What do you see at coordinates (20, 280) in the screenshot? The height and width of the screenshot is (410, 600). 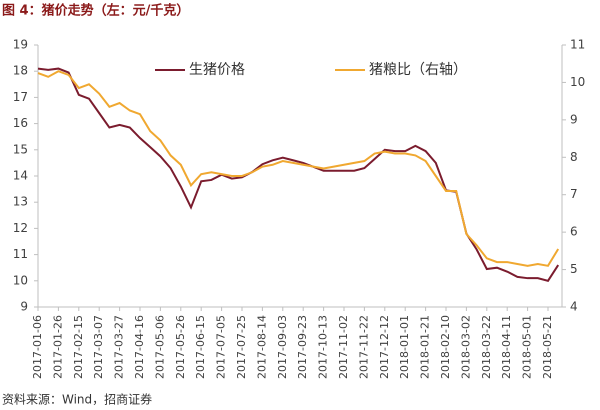 I see `y-tick-label: 10` at bounding box center [20, 280].